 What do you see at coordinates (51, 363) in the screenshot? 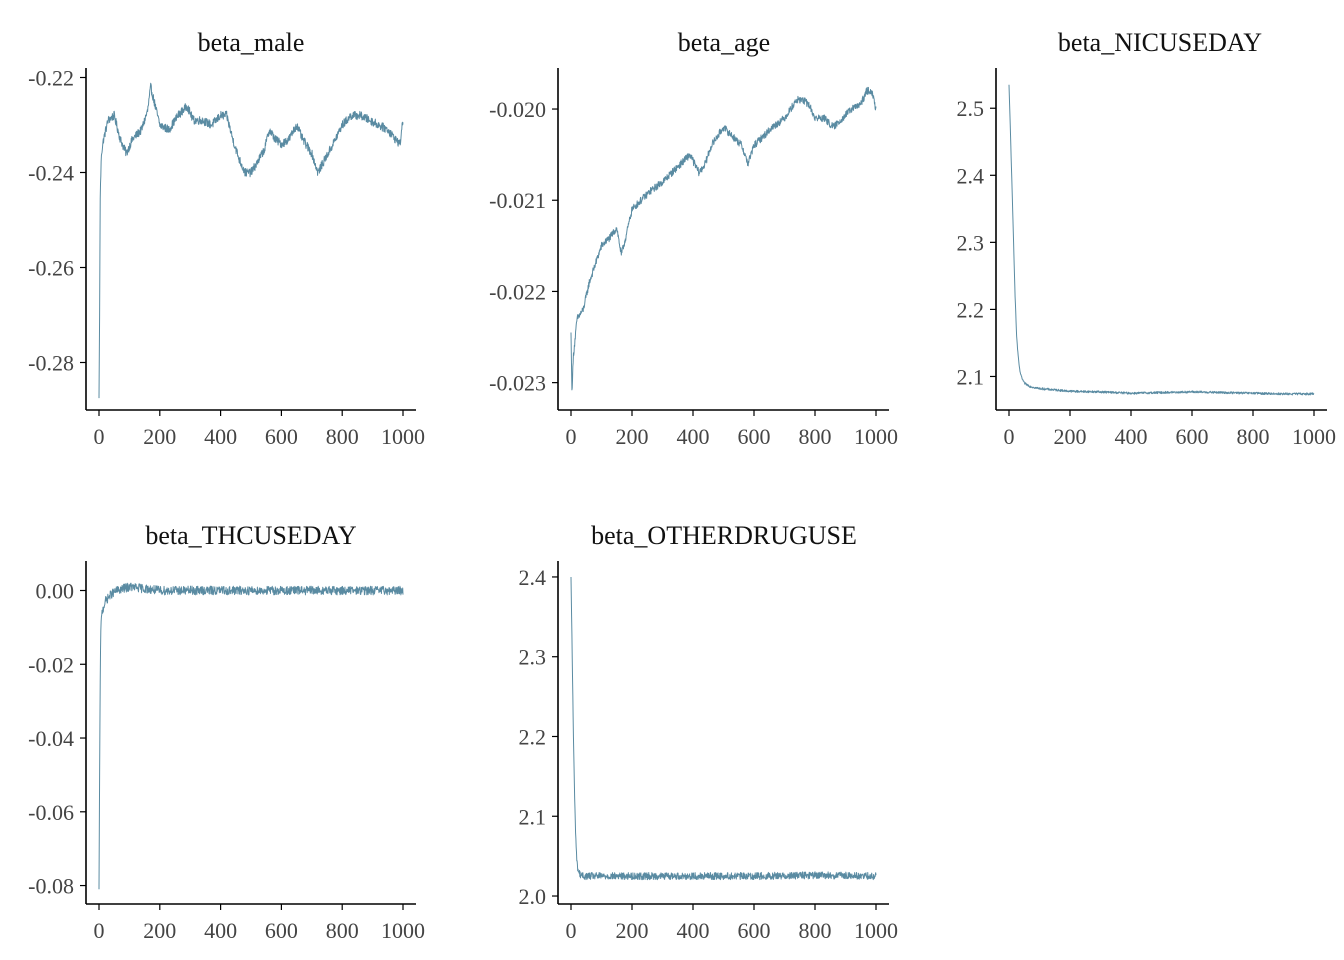
I see `y-tick-label: -0.28` at bounding box center [51, 363].